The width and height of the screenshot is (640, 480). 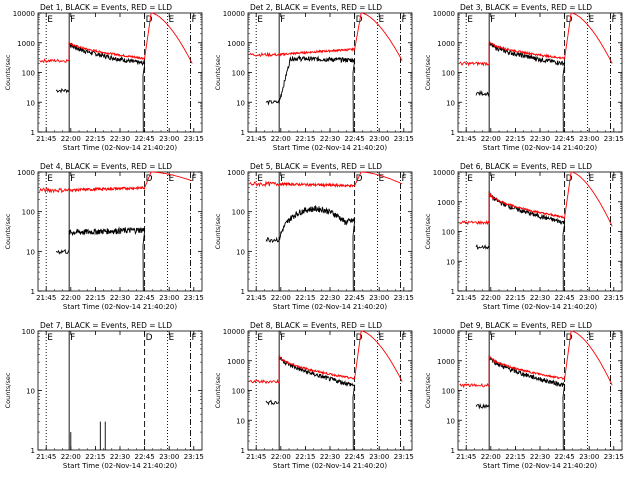 I want to click on panel-title: Det 3, BLACK = Events, RED = LLD, so click(x=526, y=7).